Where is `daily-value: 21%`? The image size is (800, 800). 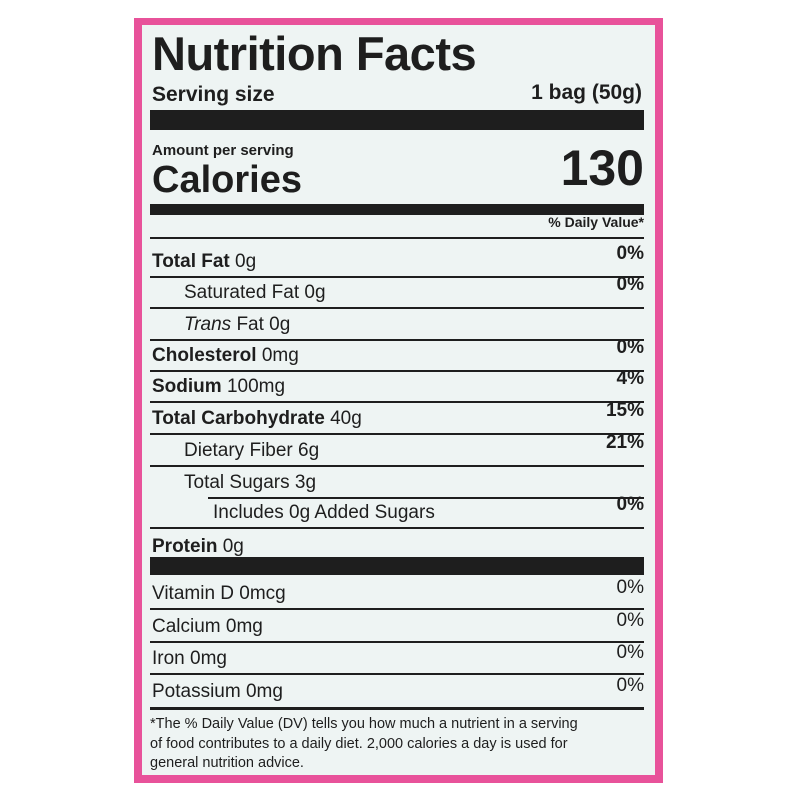 daily-value: 21% is located at coordinates (624, 442).